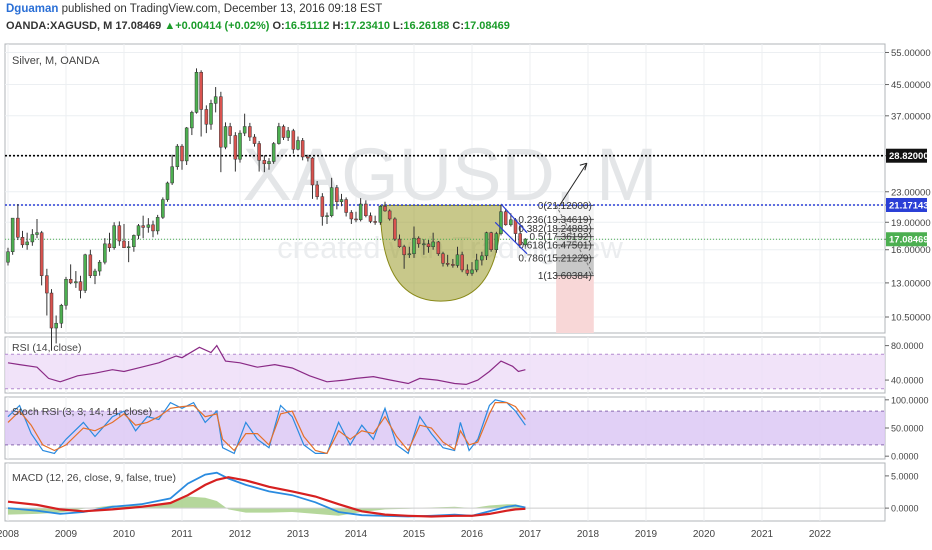 The image size is (932, 550). What do you see at coordinates (911, 223) in the screenshot?
I see `y-tick-label: 19.00000` at bounding box center [911, 223].